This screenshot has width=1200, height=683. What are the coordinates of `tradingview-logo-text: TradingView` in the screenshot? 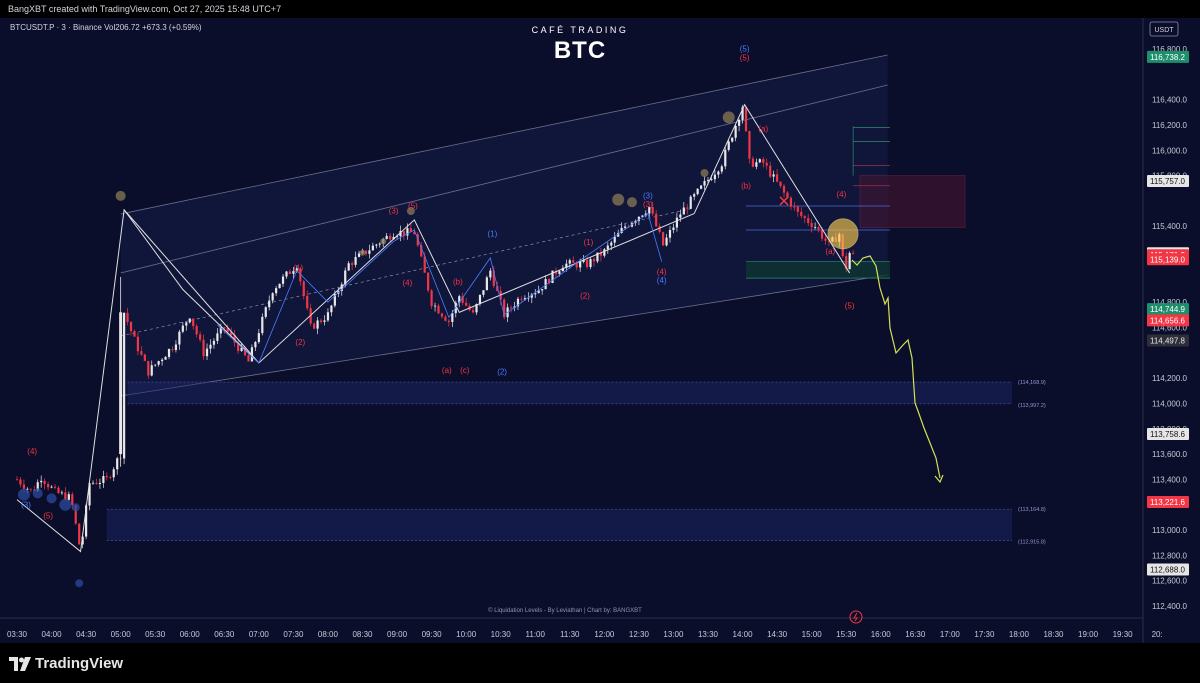 It's located at (79, 663).